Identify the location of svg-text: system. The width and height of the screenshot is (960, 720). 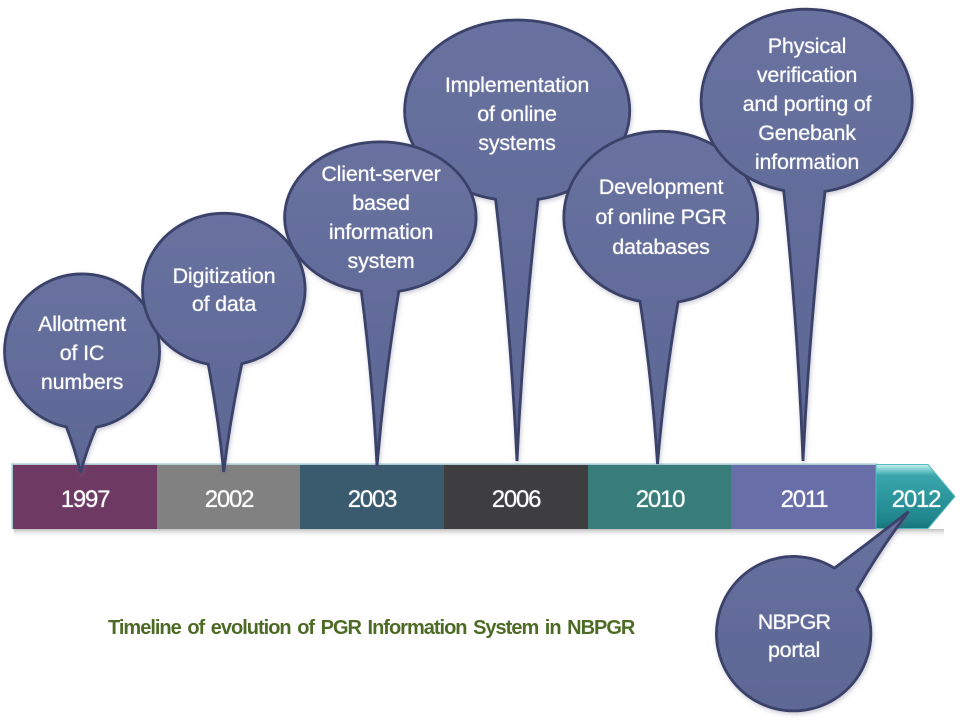
(381, 261).